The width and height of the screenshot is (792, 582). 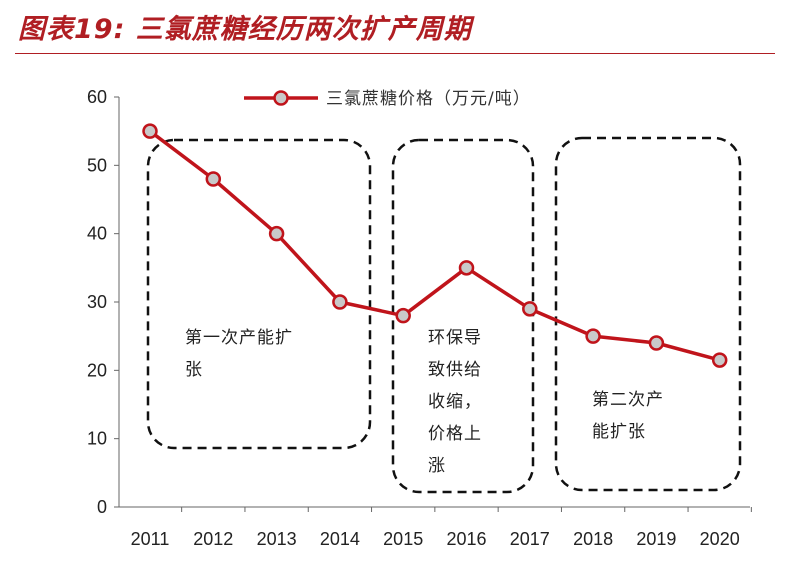 I want to click on annotation-text: 涨, so click(x=437, y=466).